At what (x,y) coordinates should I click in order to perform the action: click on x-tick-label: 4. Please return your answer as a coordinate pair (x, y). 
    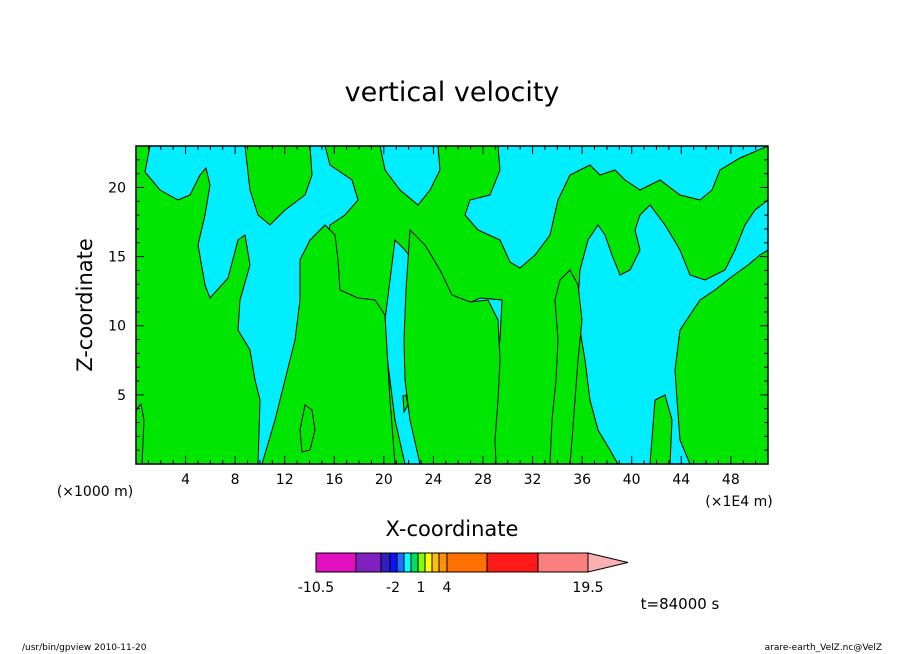
    Looking at the image, I should click on (185, 480).